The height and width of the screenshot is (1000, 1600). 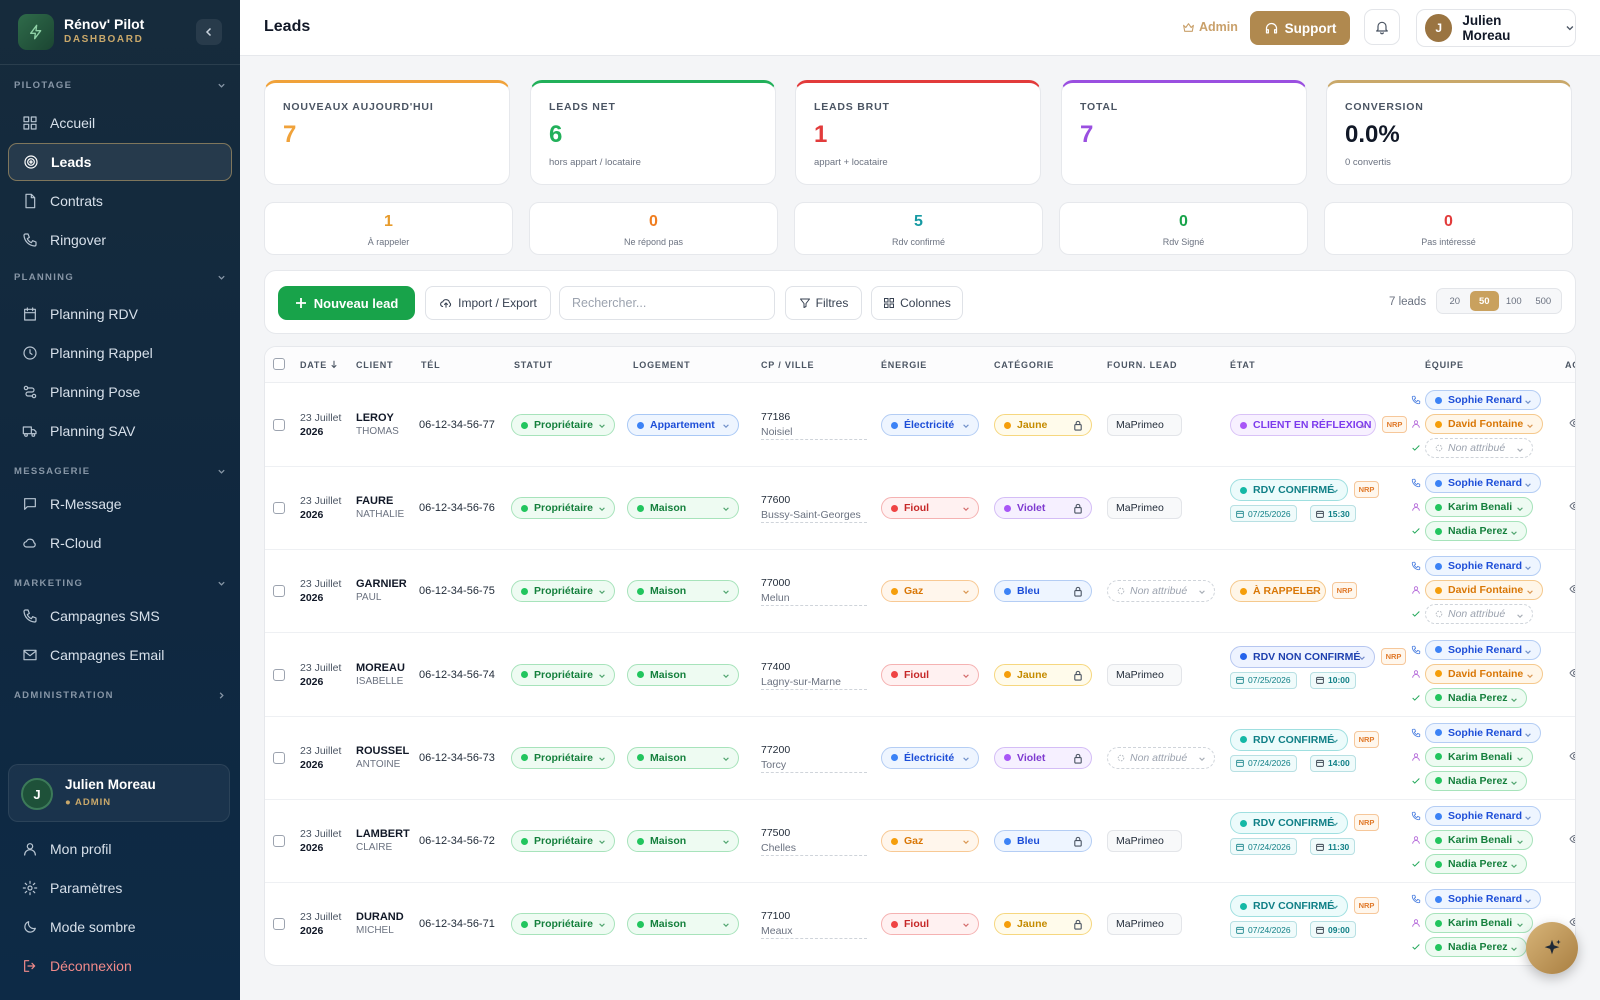 What do you see at coordinates (374, 365) in the screenshot?
I see `column-header: CLIENT` at bounding box center [374, 365].